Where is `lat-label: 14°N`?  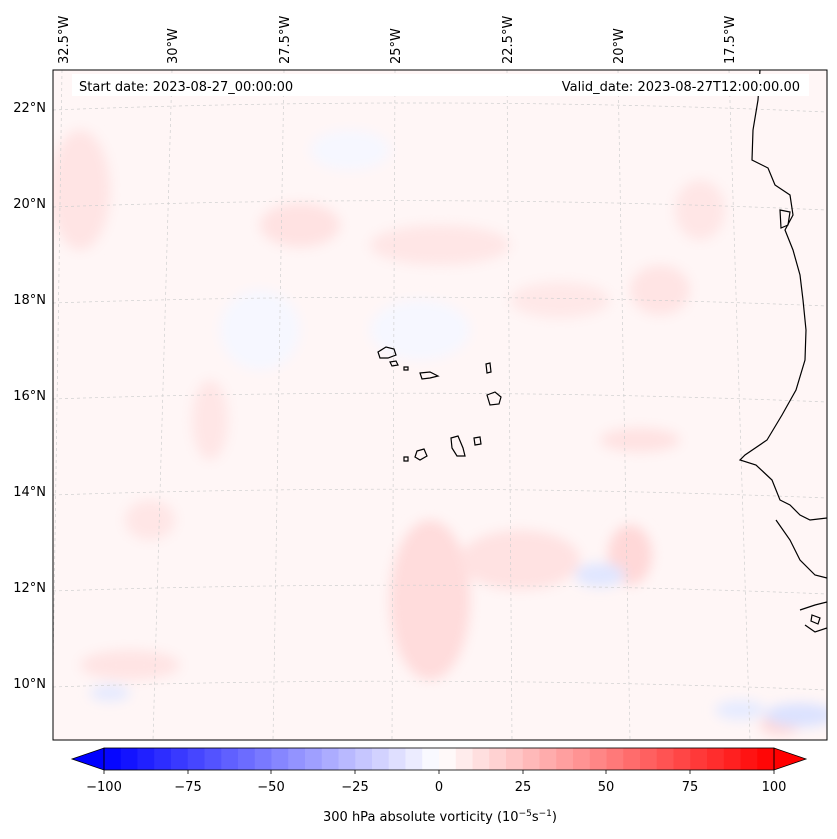 lat-label: 14°N is located at coordinates (29, 492).